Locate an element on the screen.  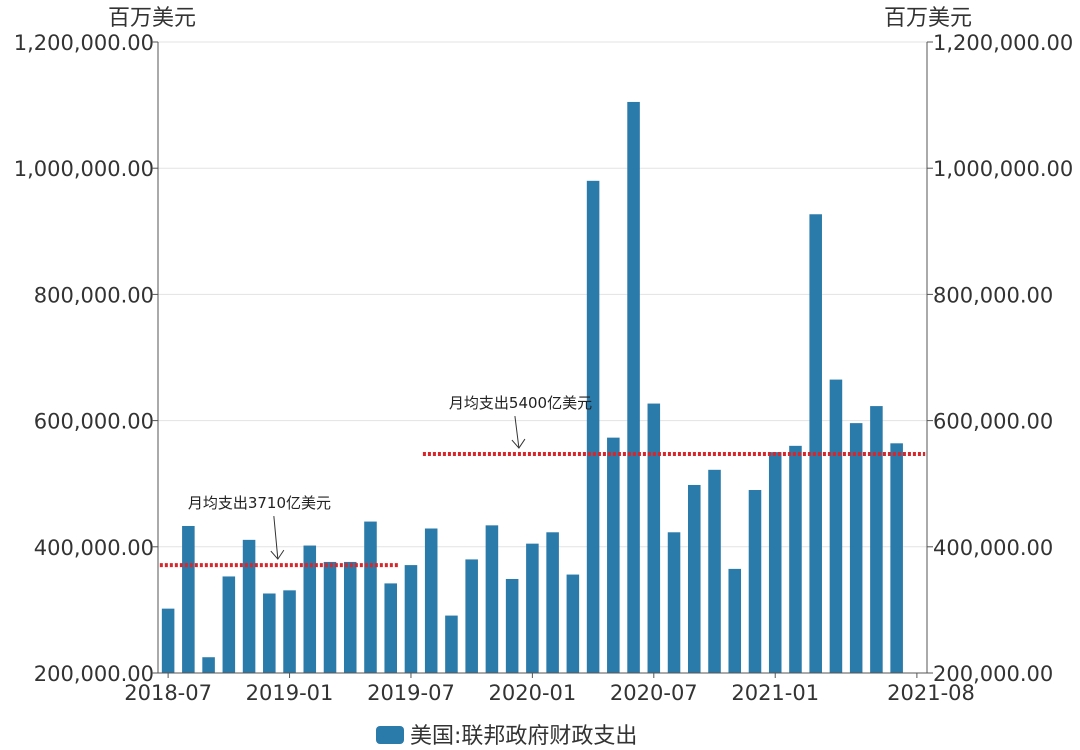
x-tick-label: 2021-08 is located at coordinates (931, 693).